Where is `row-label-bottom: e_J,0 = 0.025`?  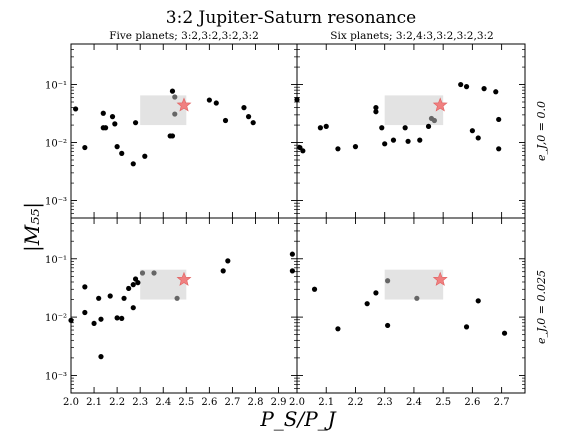
row-label-bottom: e_J,0 = 0.025 is located at coordinates (541, 307).